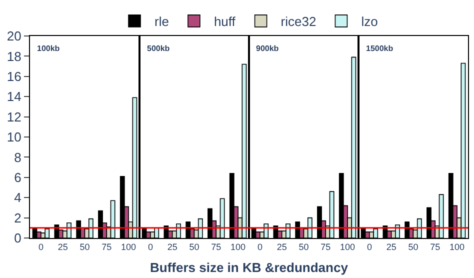 The image size is (474, 278). I want to click on y-tick-label: 6, so click(18, 177).